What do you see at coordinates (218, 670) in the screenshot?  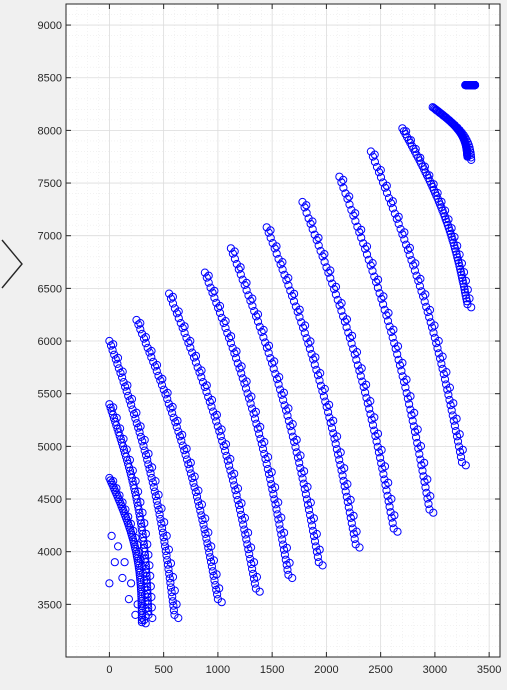 I see `x-tick-label: 1000` at bounding box center [218, 670].